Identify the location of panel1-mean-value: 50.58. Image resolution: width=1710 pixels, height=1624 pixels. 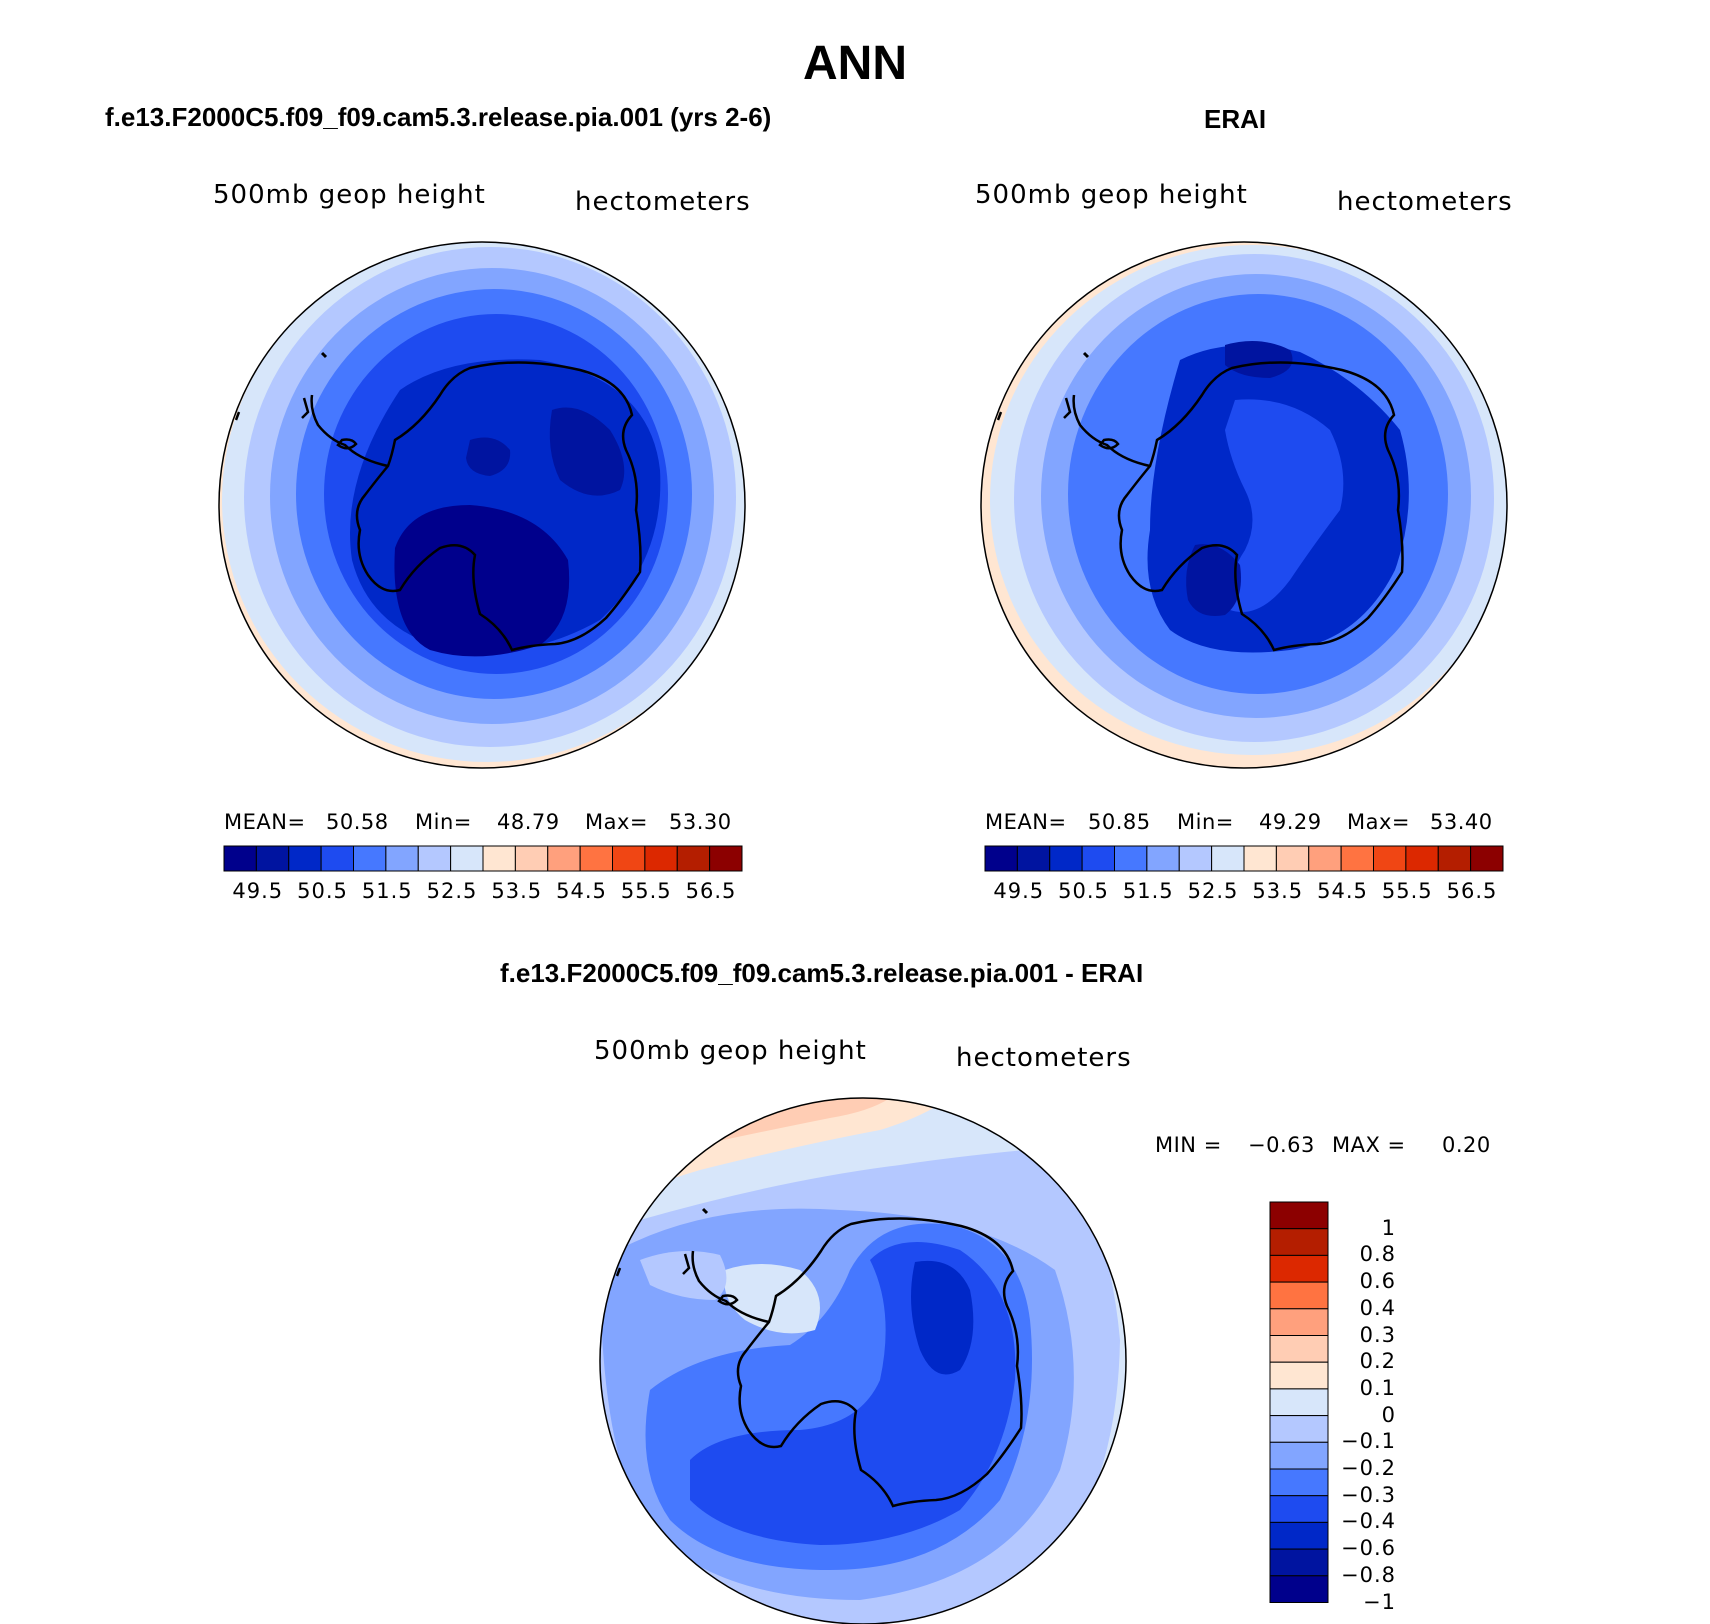
(357, 822).